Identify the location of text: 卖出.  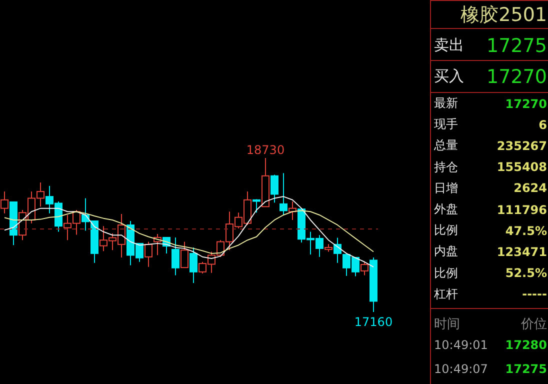
(449, 45).